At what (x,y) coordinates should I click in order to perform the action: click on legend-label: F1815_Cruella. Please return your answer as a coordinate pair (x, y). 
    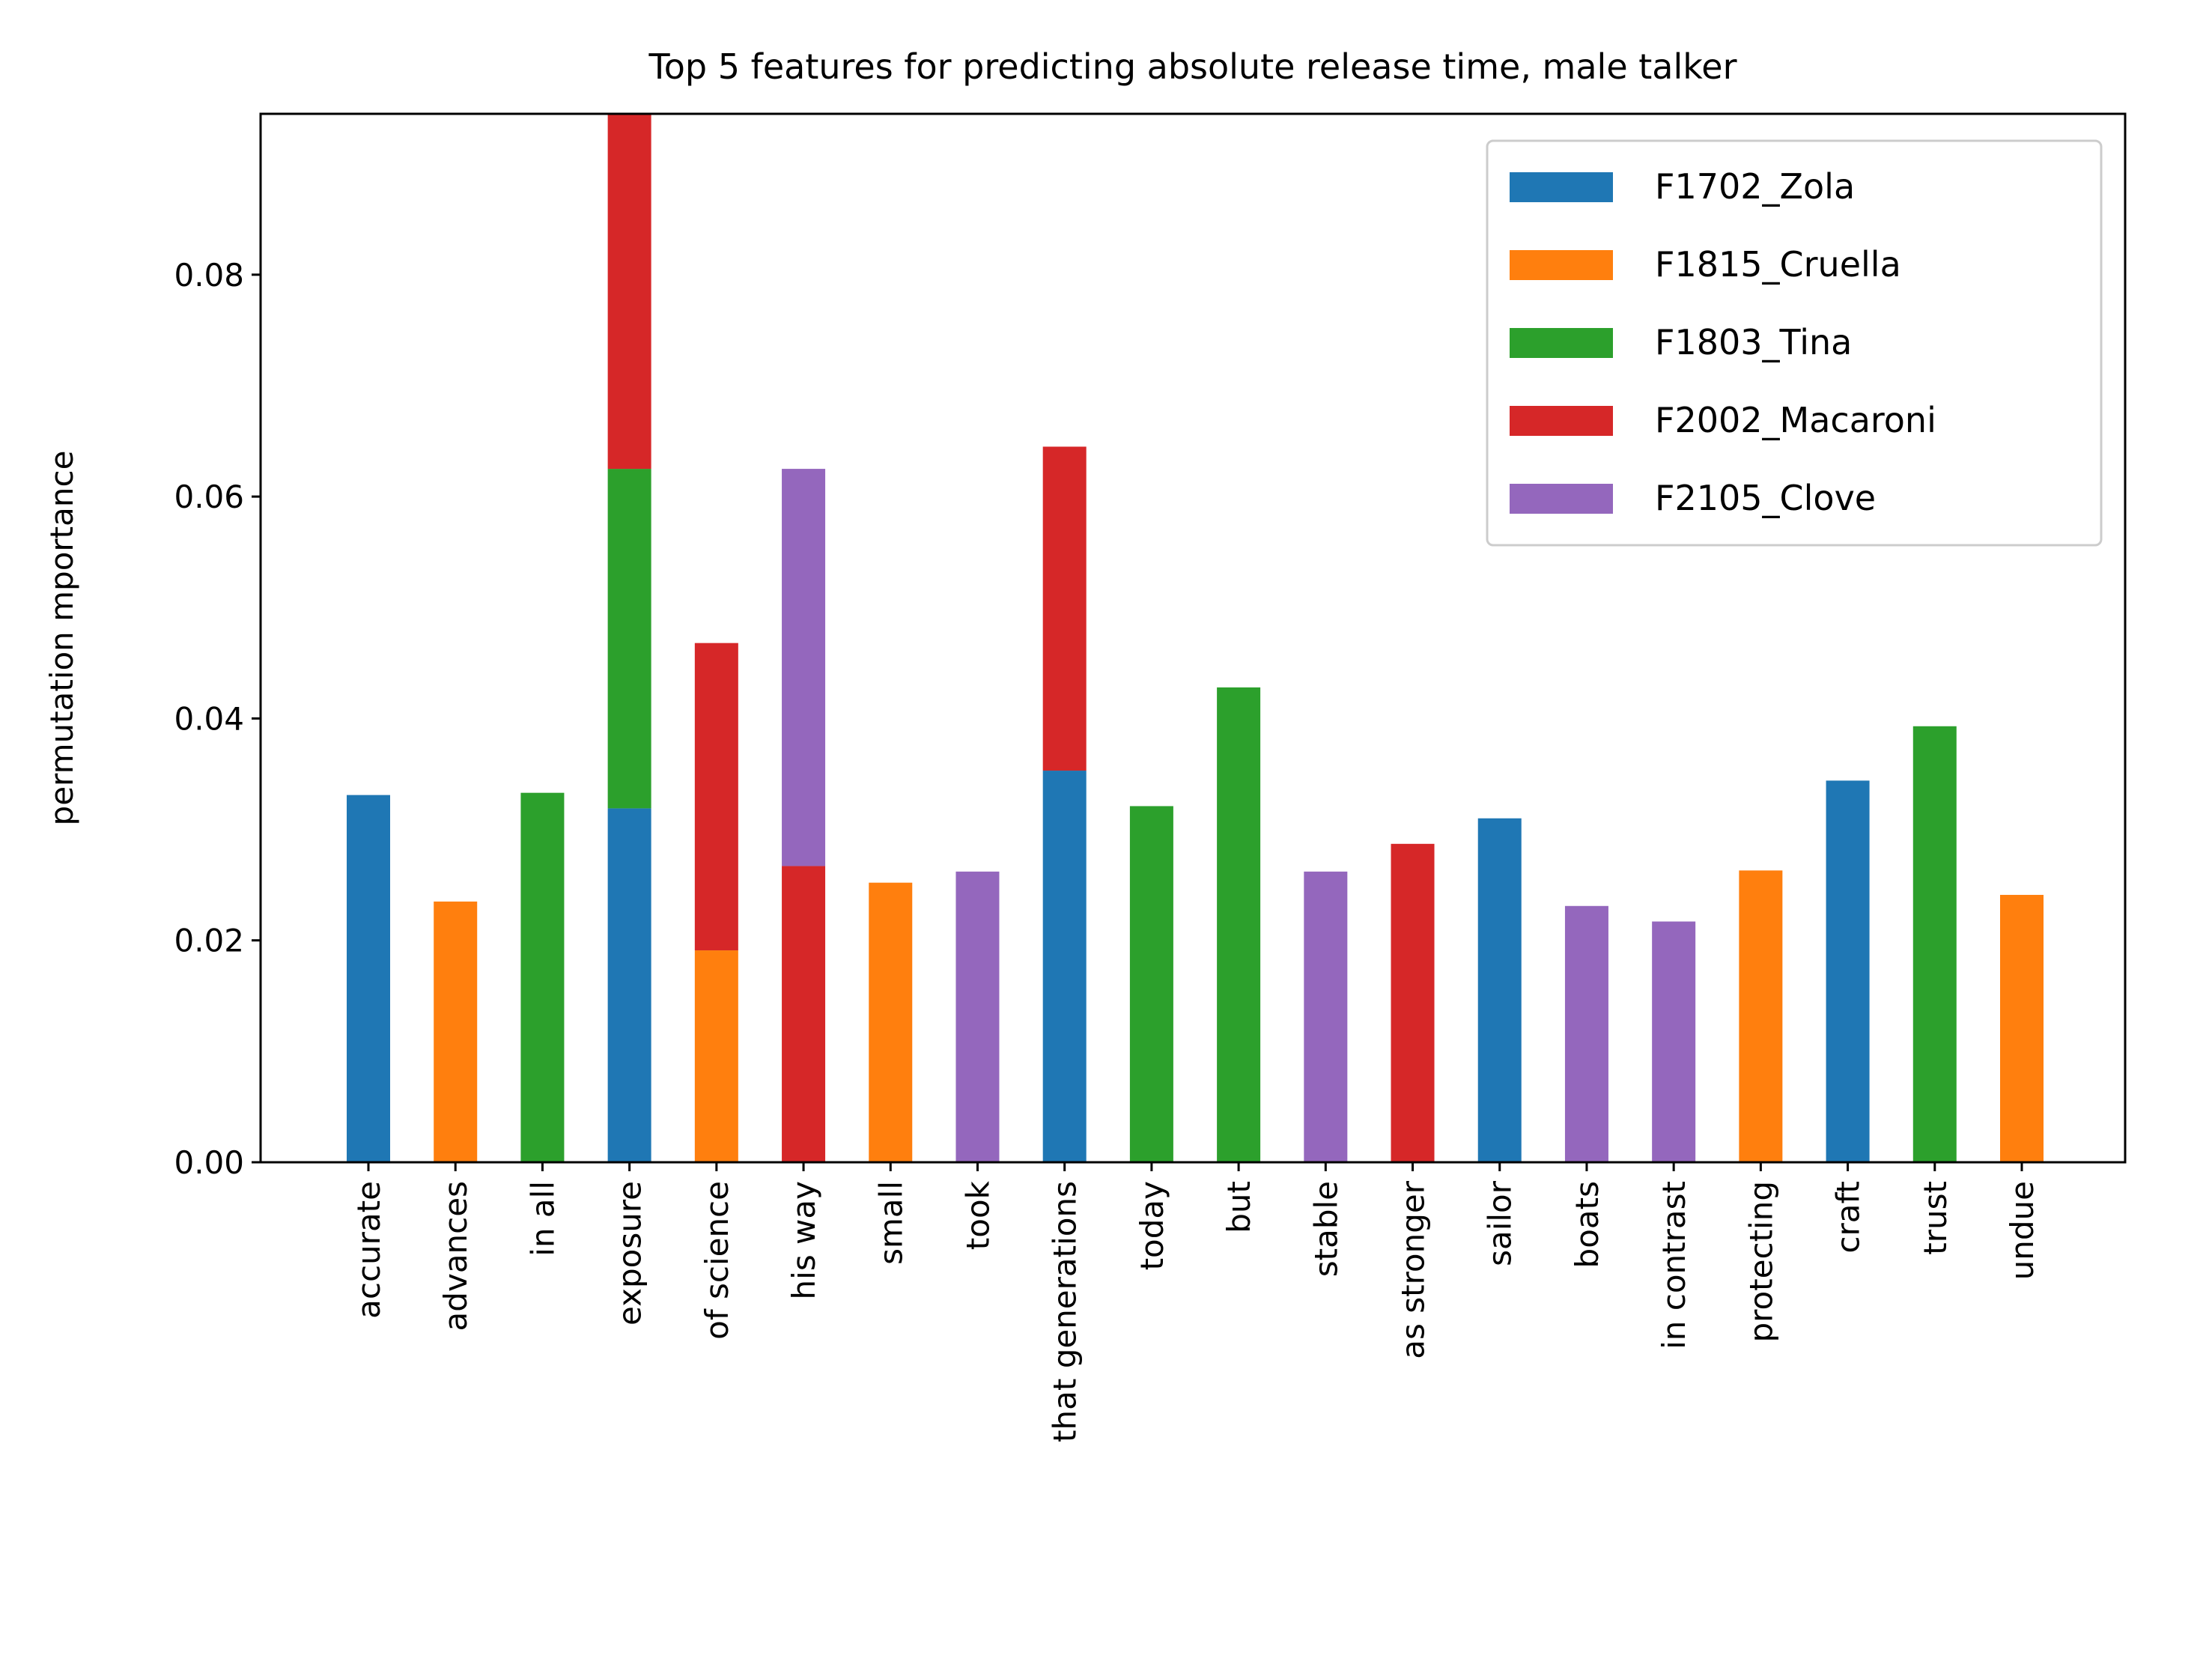
    Looking at the image, I should click on (1778, 264).